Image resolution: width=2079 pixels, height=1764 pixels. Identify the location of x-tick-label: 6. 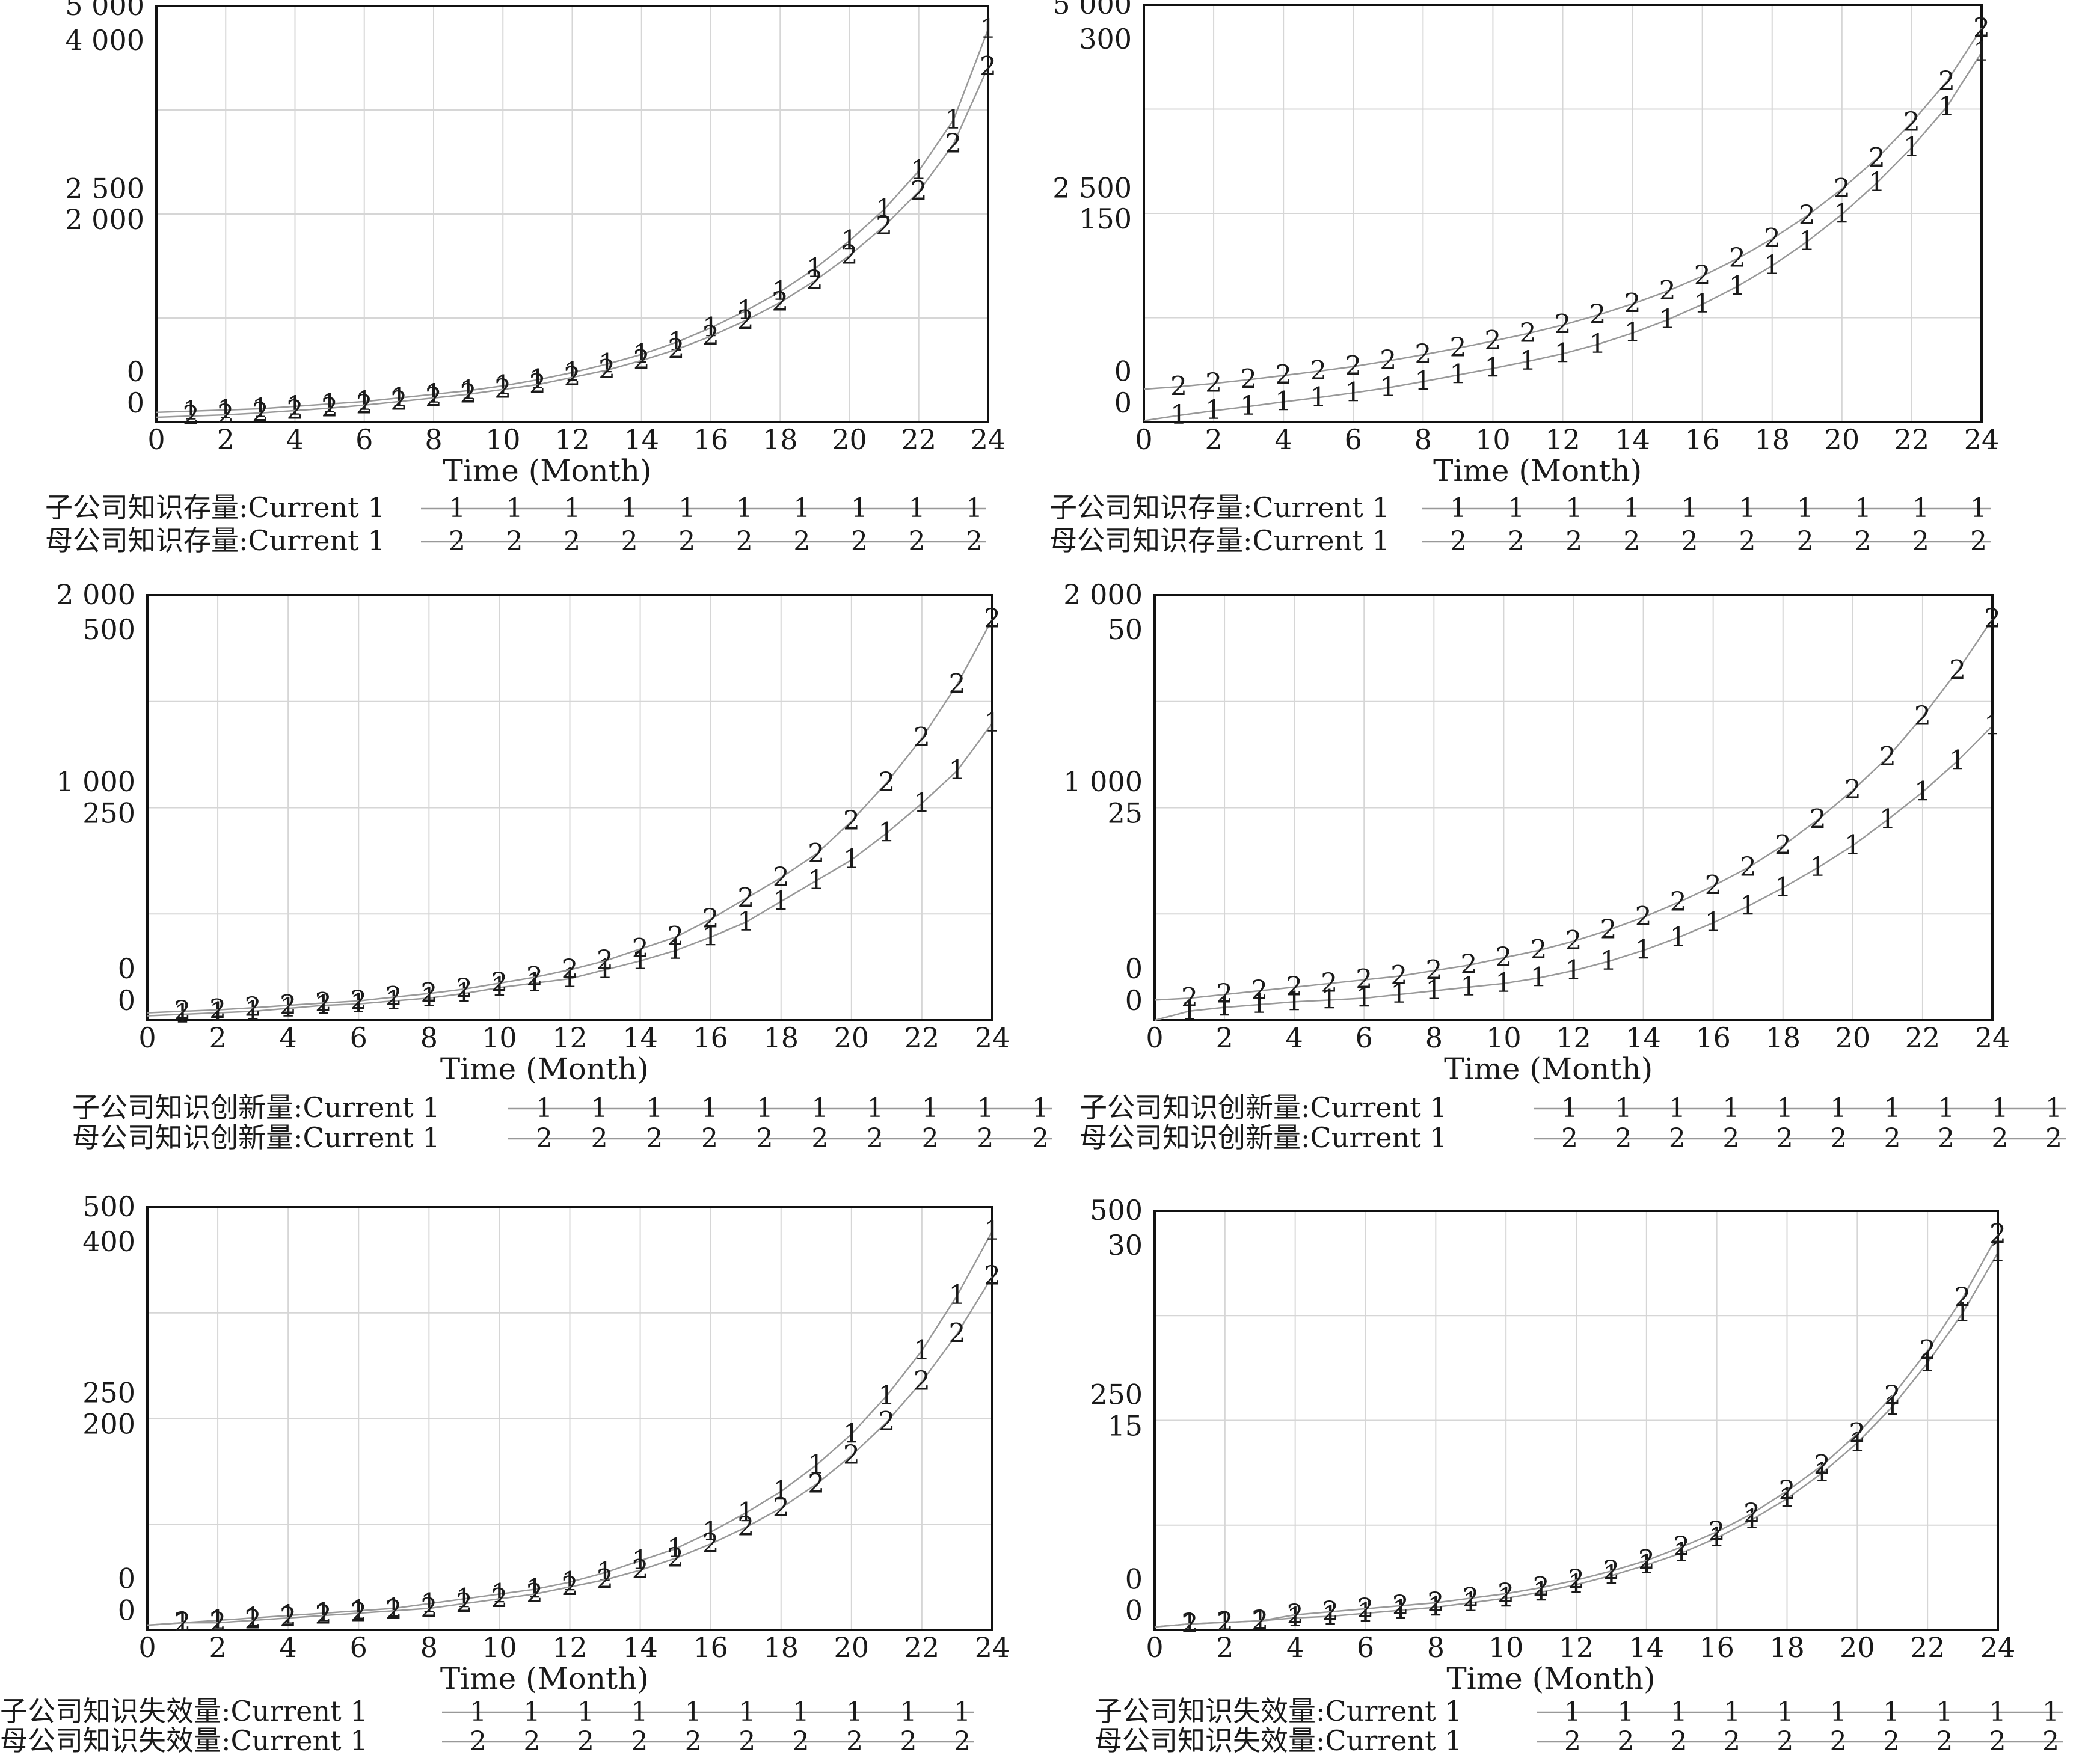
(358, 1647).